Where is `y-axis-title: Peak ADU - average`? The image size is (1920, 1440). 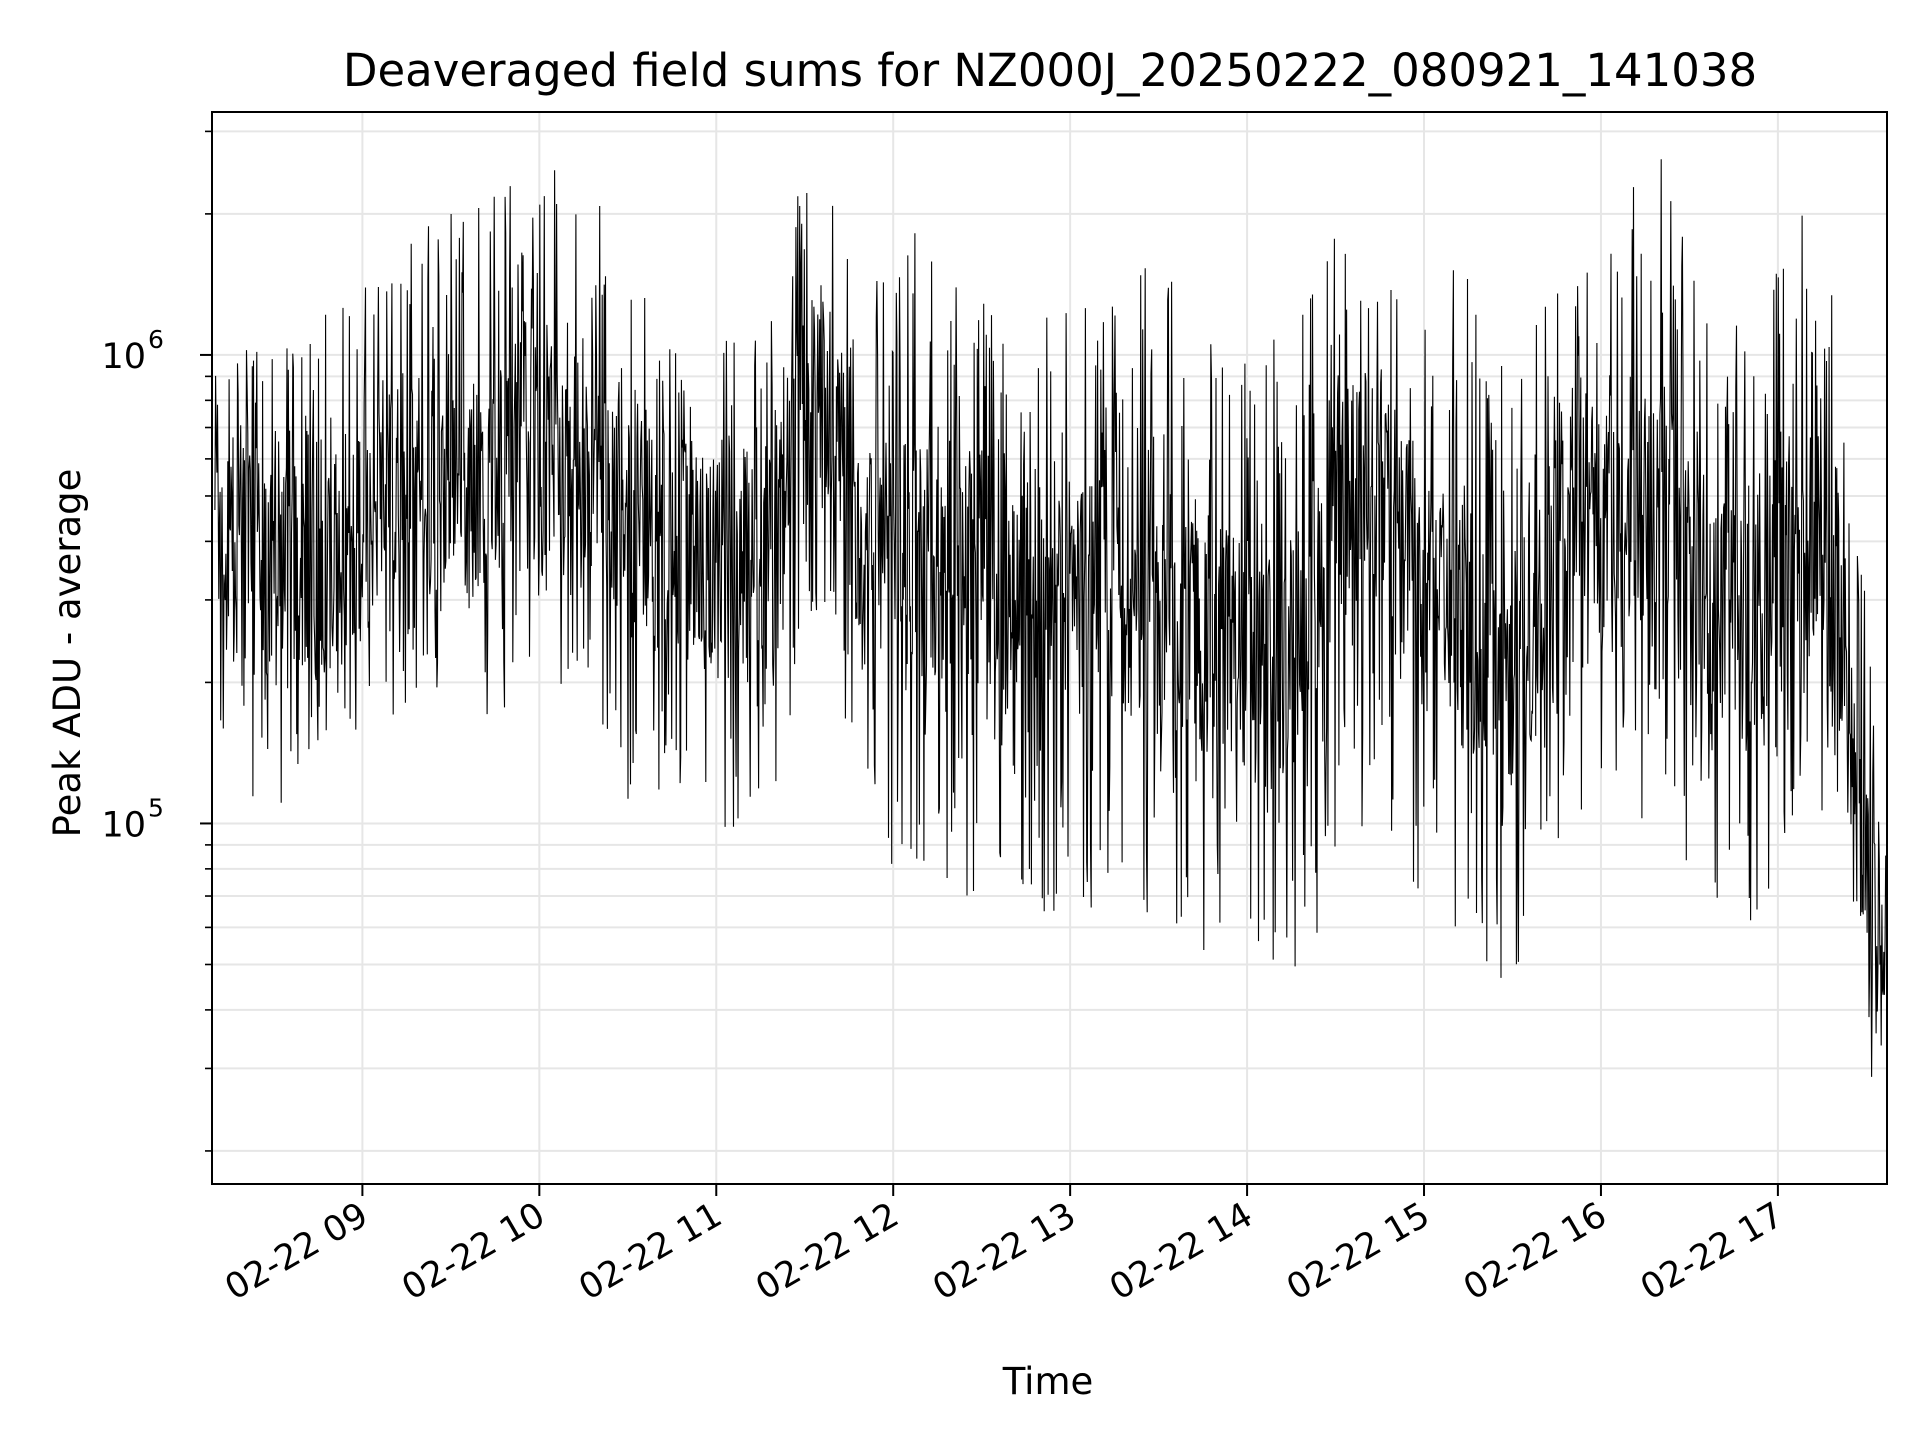
y-axis-title: Peak ADU - average is located at coordinates (67, 653).